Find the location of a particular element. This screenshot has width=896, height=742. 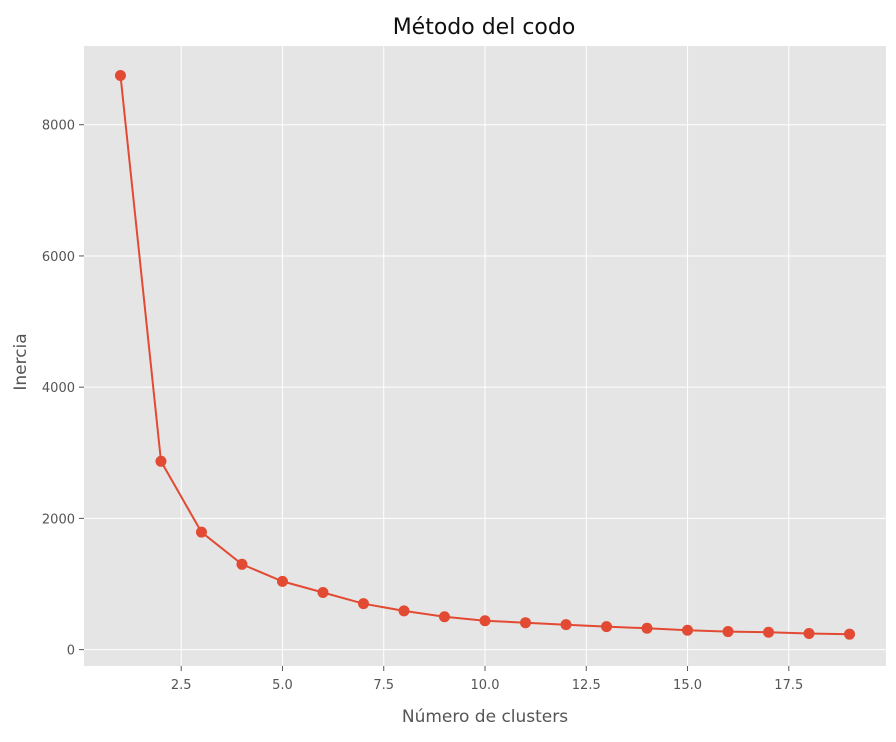

x-tick-label: 2.5 is located at coordinates (181, 685).